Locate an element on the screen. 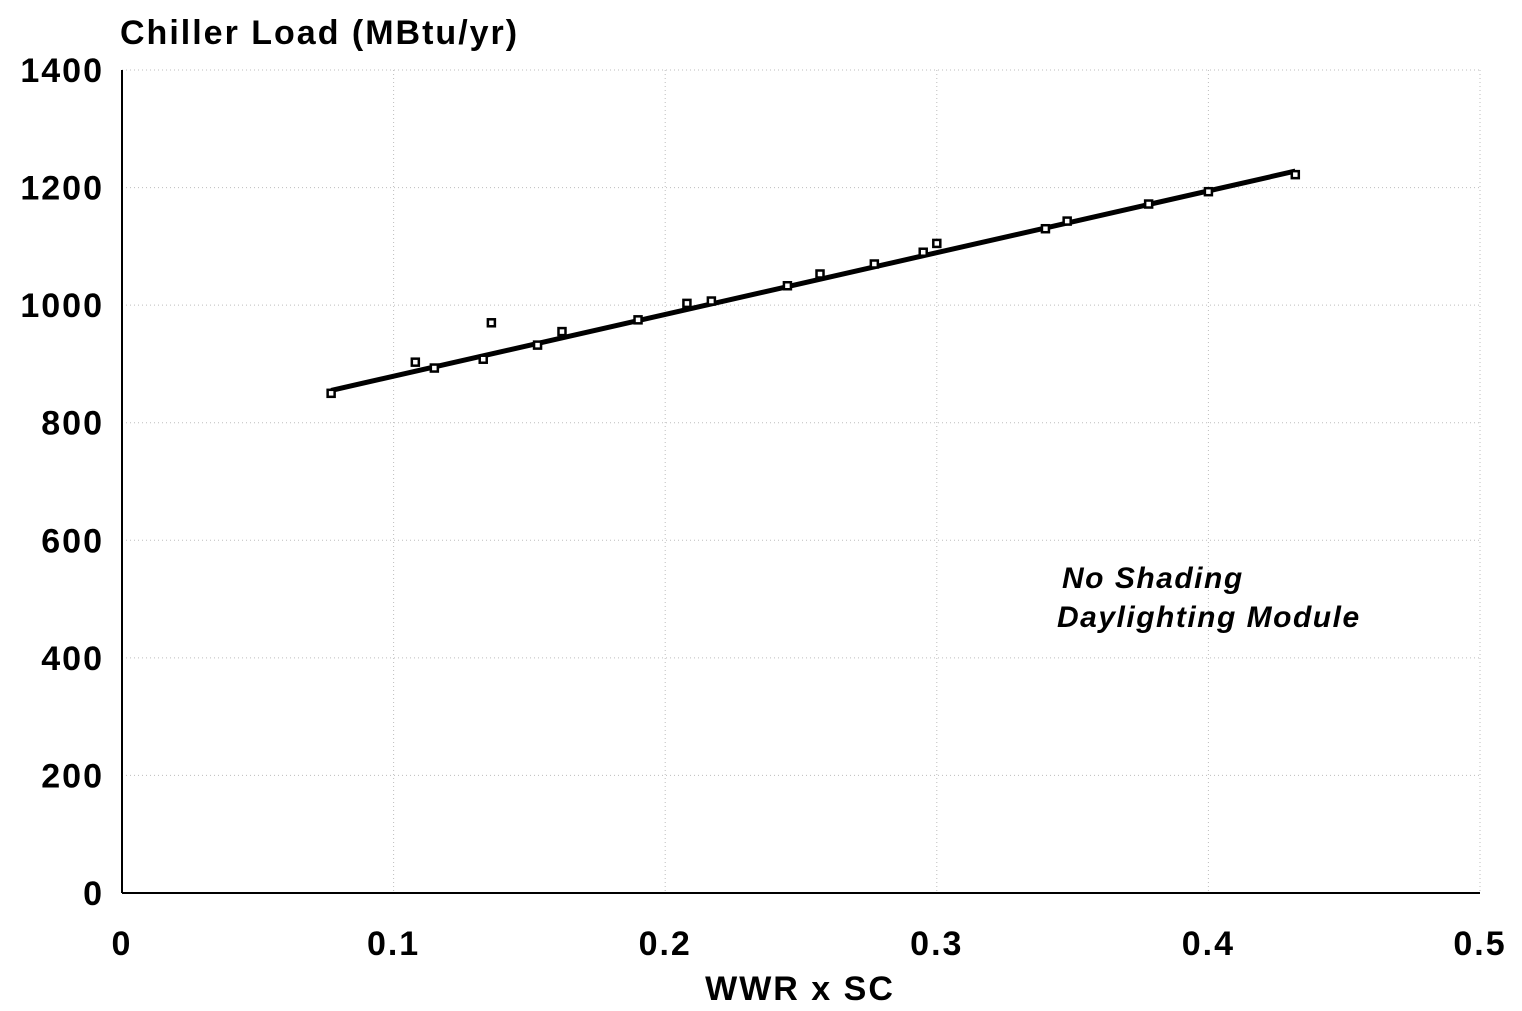  y-axis-title: Chiller Load (MBtu/yr) is located at coordinates (319, 33).